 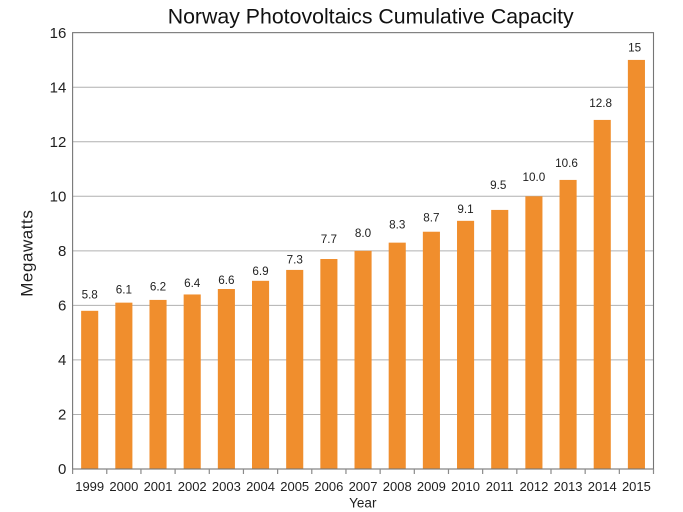 I want to click on svg-text: 5.8, so click(x=90, y=295).